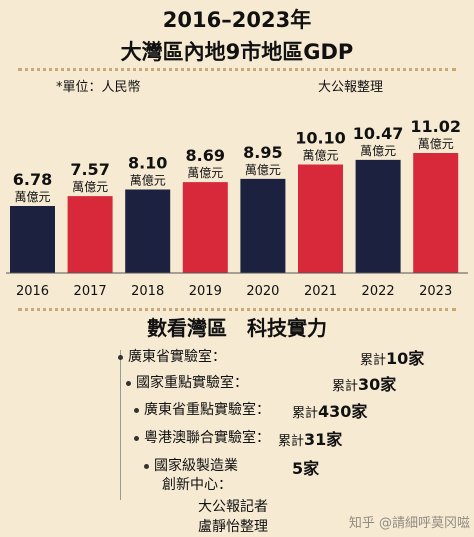 The height and width of the screenshot is (537, 474). What do you see at coordinates (205, 227) in the screenshot?
I see `bar-2019` at bounding box center [205, 227].